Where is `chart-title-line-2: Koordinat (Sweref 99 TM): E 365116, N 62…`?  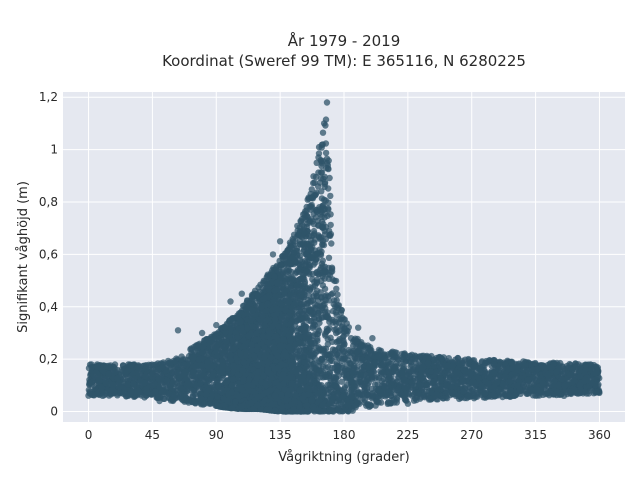 chart-title-line-2: Koordinat (Sweref 99 TM): E 365116, N 62… is located at coordinates (344, 61).